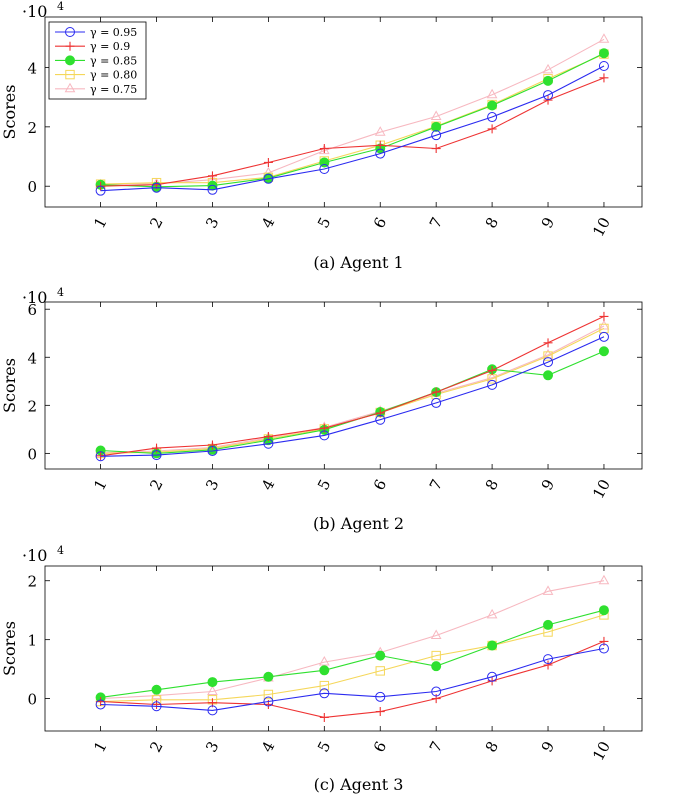 The image size is (685, 797). I want to click on x-tick-label: 7, so click(436, 222).